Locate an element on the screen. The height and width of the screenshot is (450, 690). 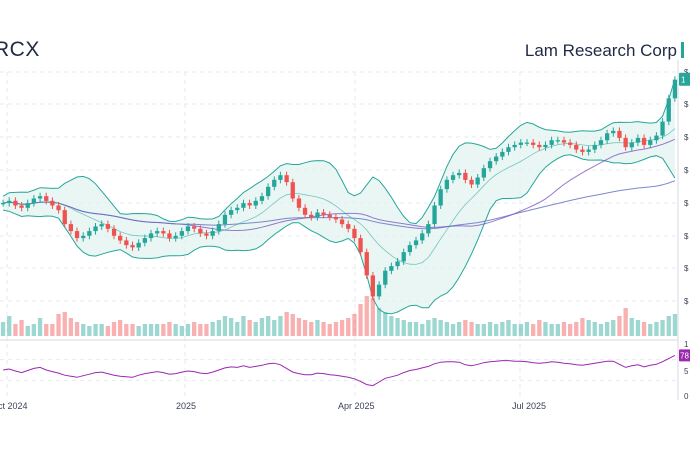
ticker-symbol: RCX is located at coordinates (20, 49).